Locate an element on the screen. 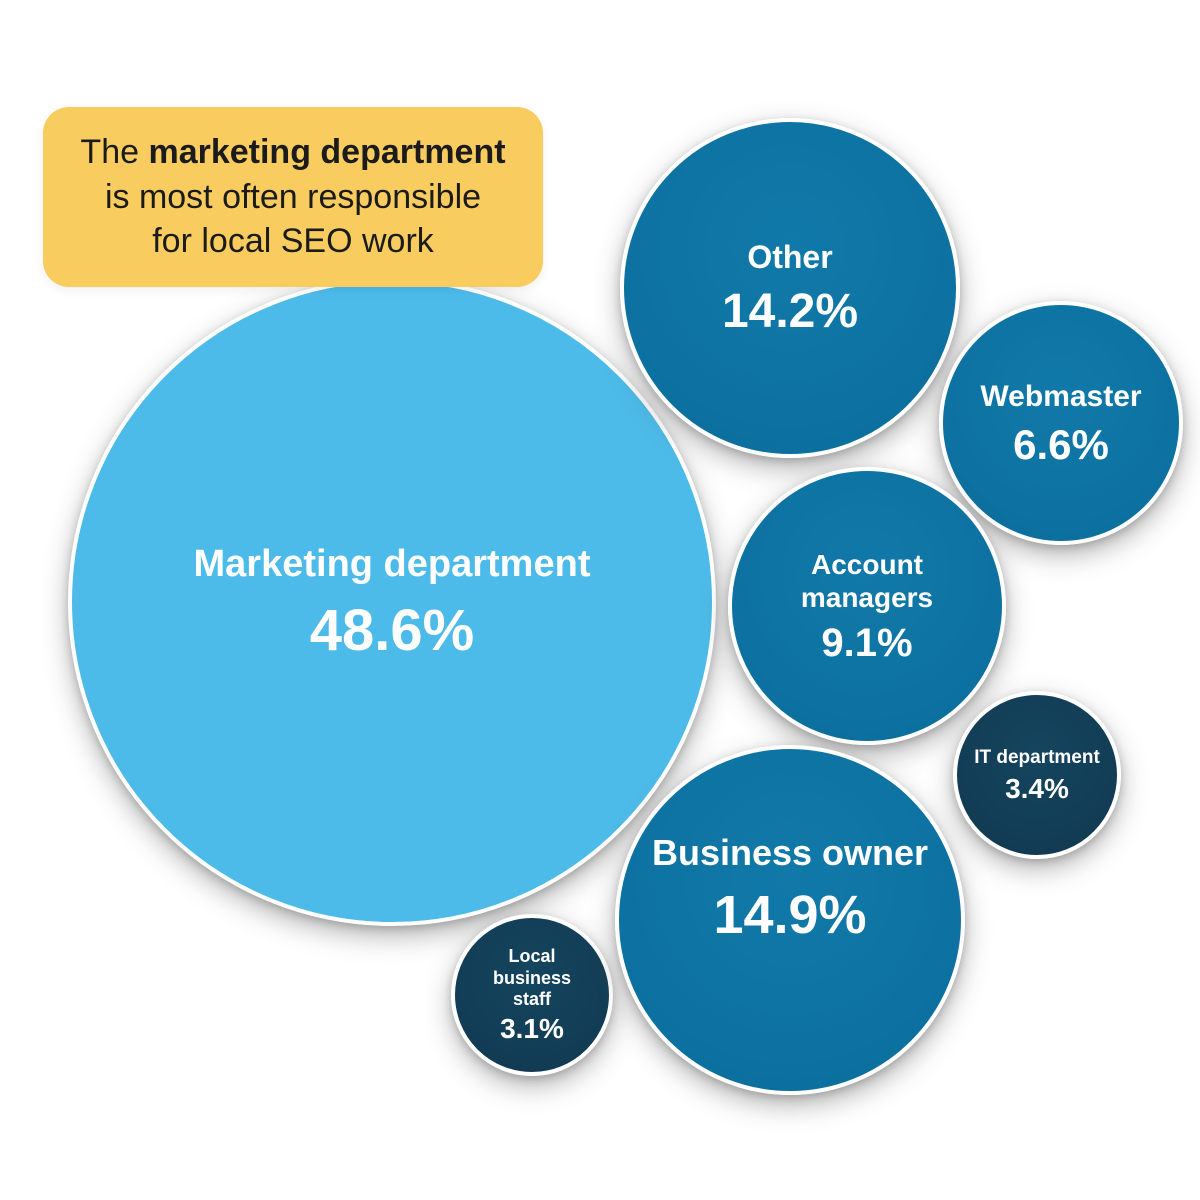  bubble-value: 48.6% is located at coordinates (392, 630).